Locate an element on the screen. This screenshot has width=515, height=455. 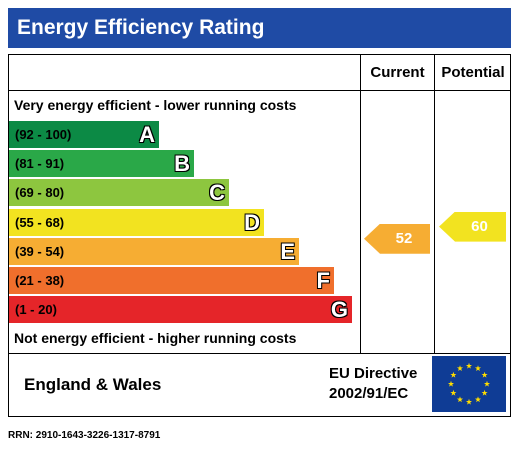
band-range: (1 - 20) is located at coordinates (36, 310).